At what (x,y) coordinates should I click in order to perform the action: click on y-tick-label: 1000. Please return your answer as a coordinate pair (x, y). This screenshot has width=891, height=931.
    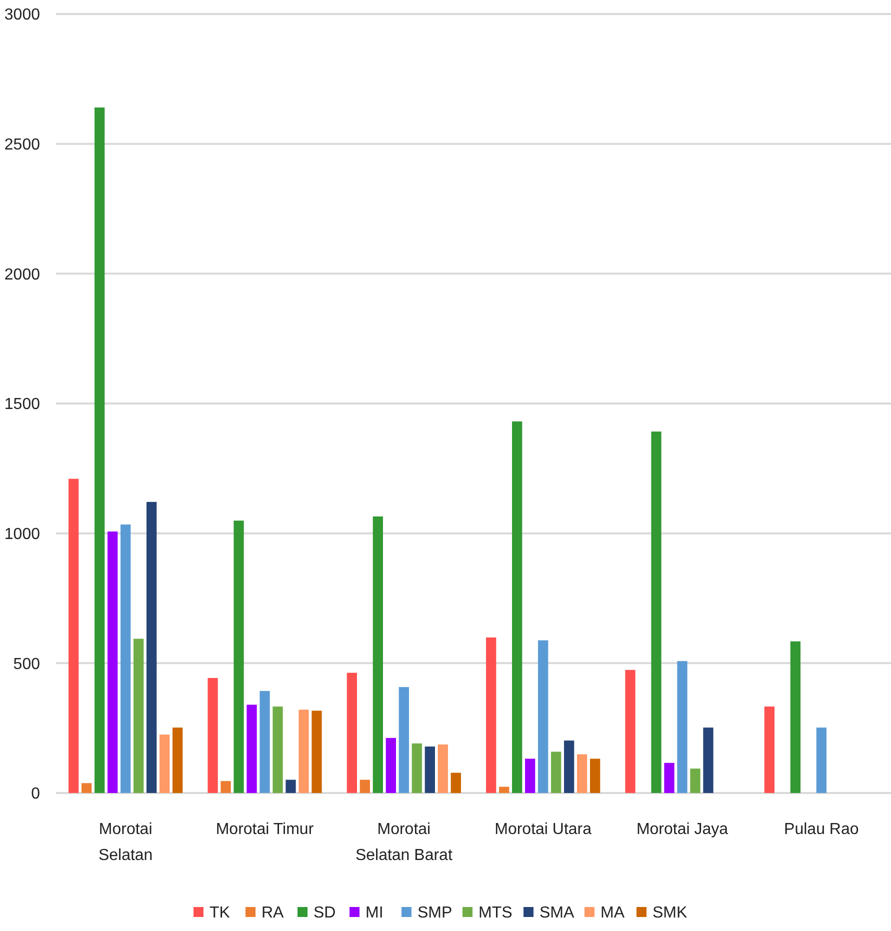
    Looking at the image, I should click on (22, 534).